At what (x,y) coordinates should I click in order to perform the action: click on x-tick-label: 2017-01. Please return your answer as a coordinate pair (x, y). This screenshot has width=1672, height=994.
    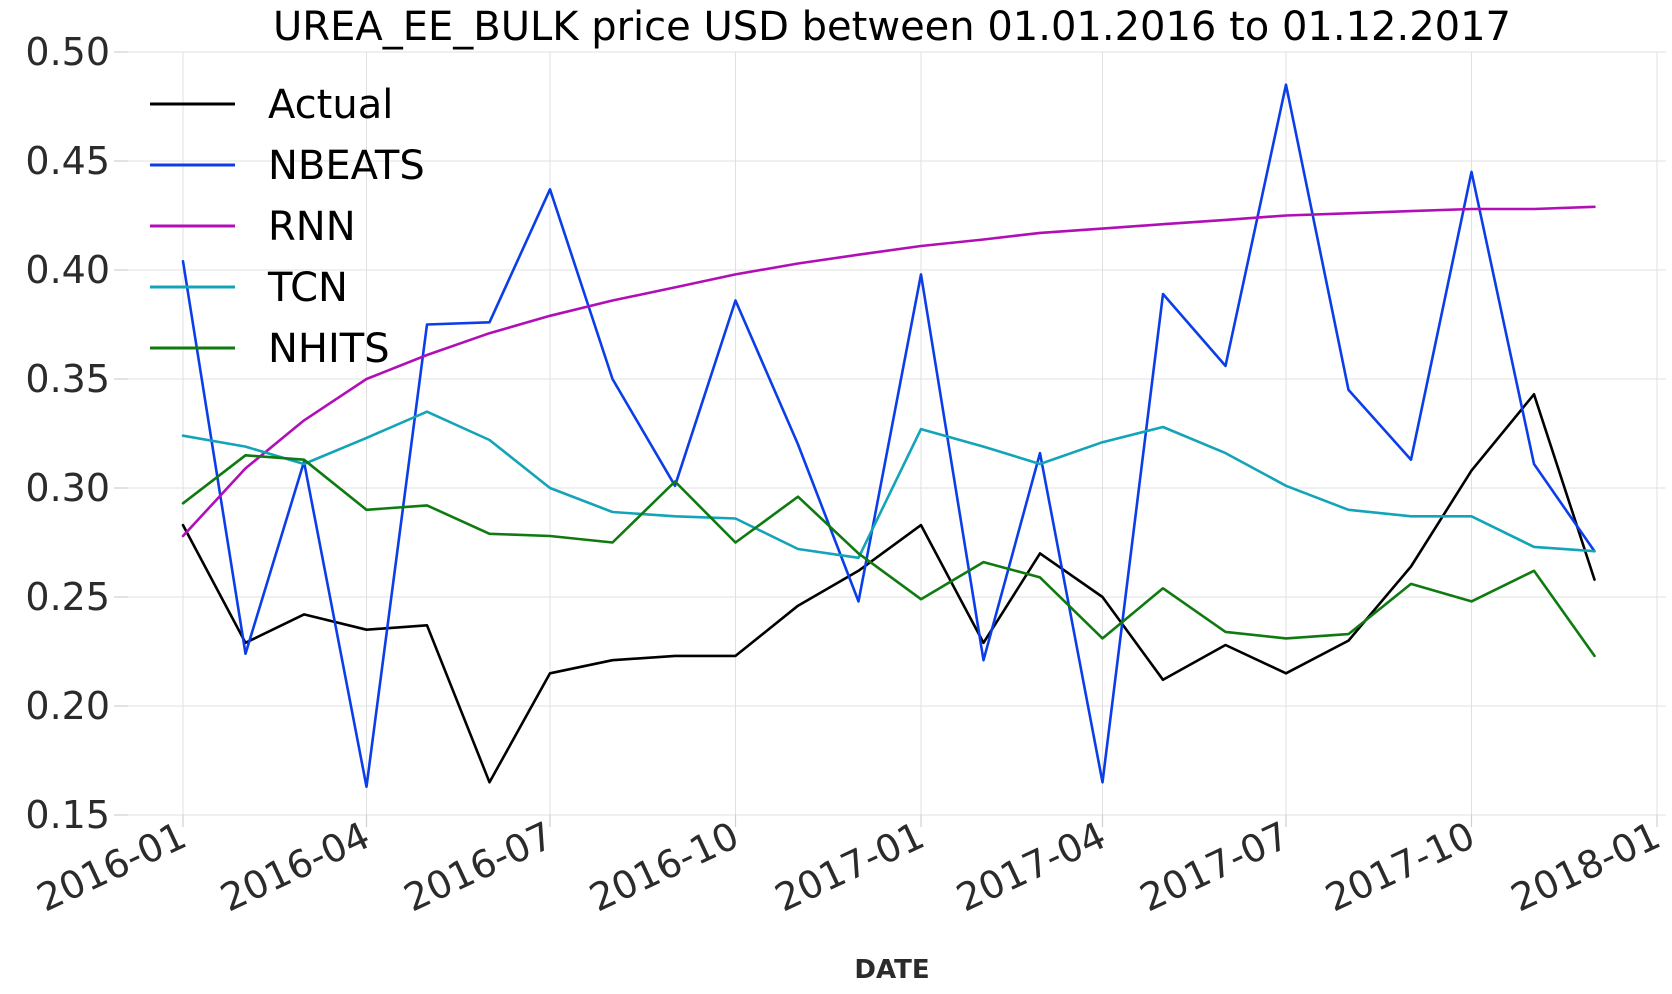
    Looking at the image, I should click on (849, 866).